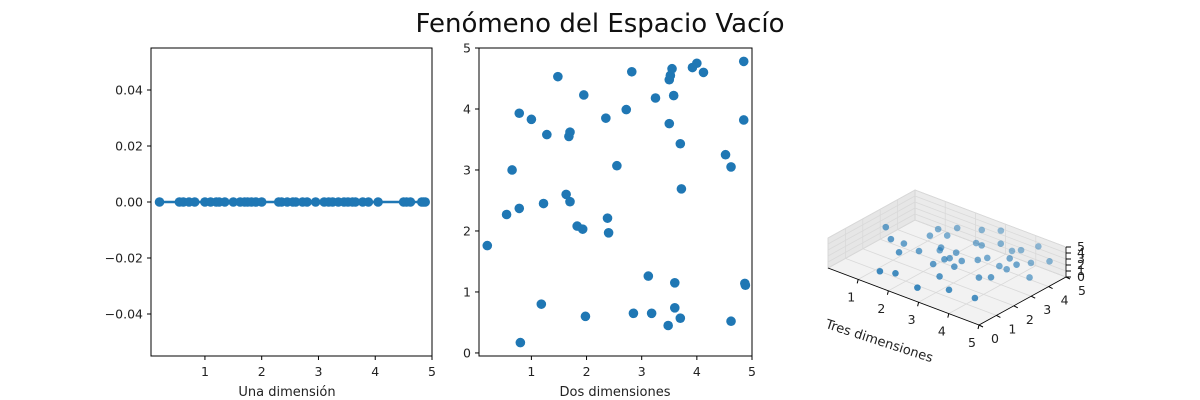  Describe the element at coordinates (1081, 246) in the screenshot. I see `z-tick-label: 5` at that location.